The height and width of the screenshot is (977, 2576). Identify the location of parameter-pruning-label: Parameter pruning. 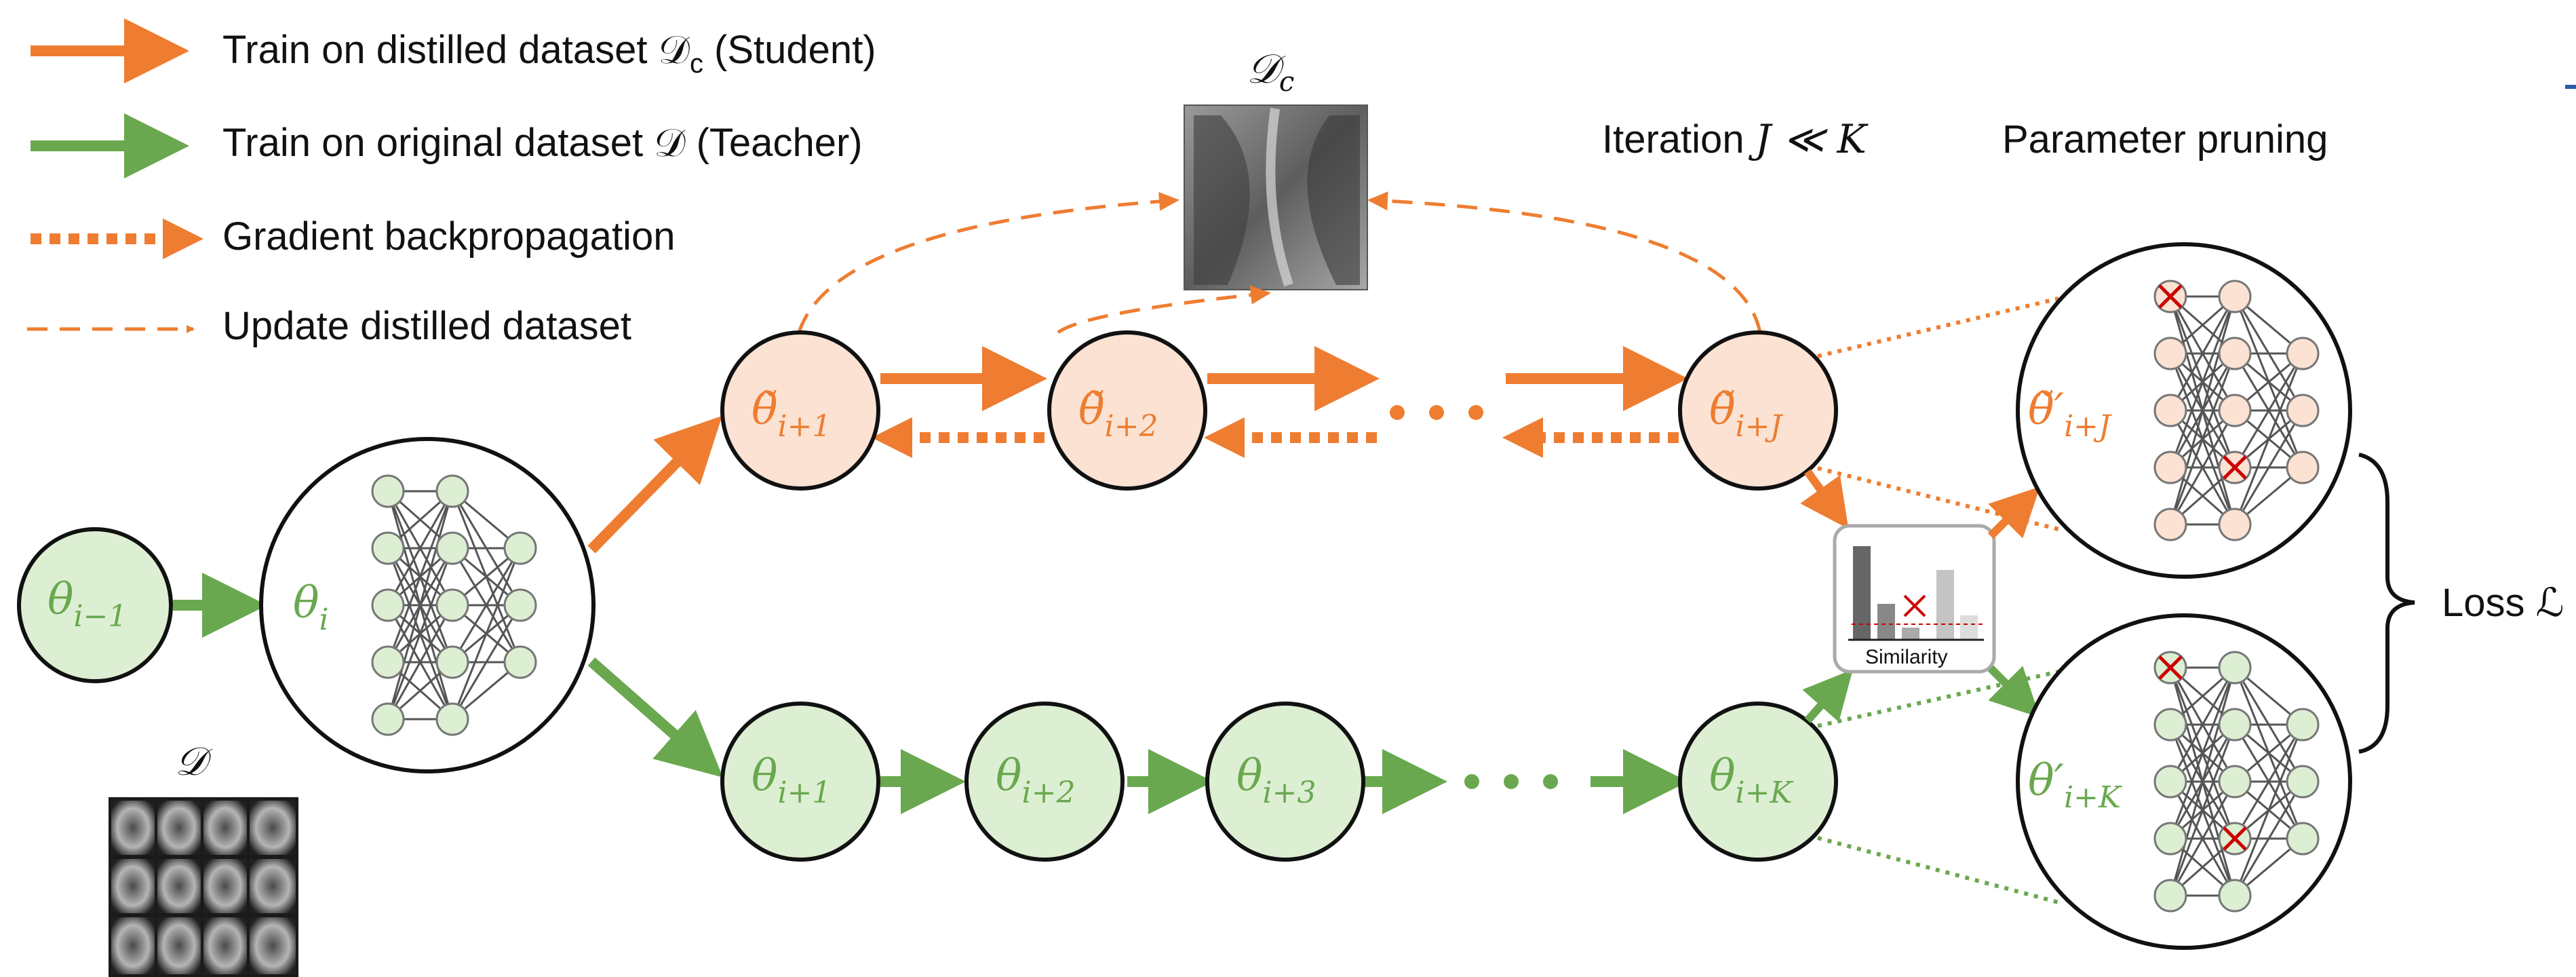
(2165, 139).